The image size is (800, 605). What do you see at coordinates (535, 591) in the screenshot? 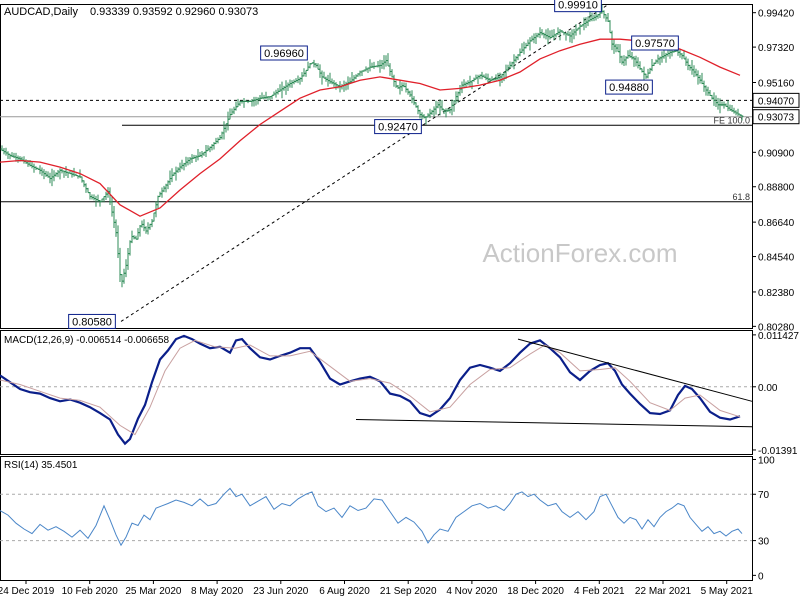
I see `x-tick-label: 18 Dec 2020` at bounding box center [535, 591].